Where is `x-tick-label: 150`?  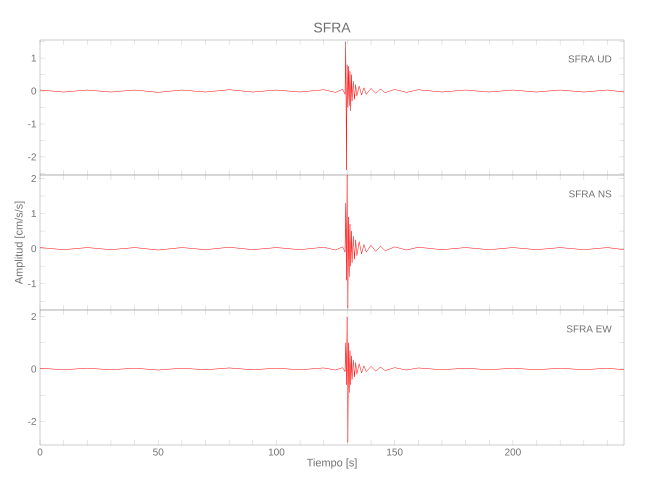
x-tick-label: 150 is located at coordinates (395, 452).